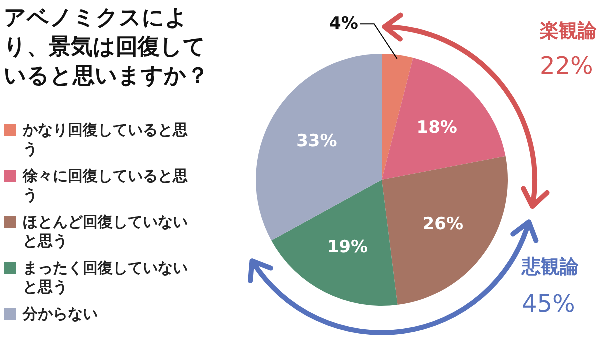  I want to click on legend-label: かなり回復していると思う, so click(106, 140).